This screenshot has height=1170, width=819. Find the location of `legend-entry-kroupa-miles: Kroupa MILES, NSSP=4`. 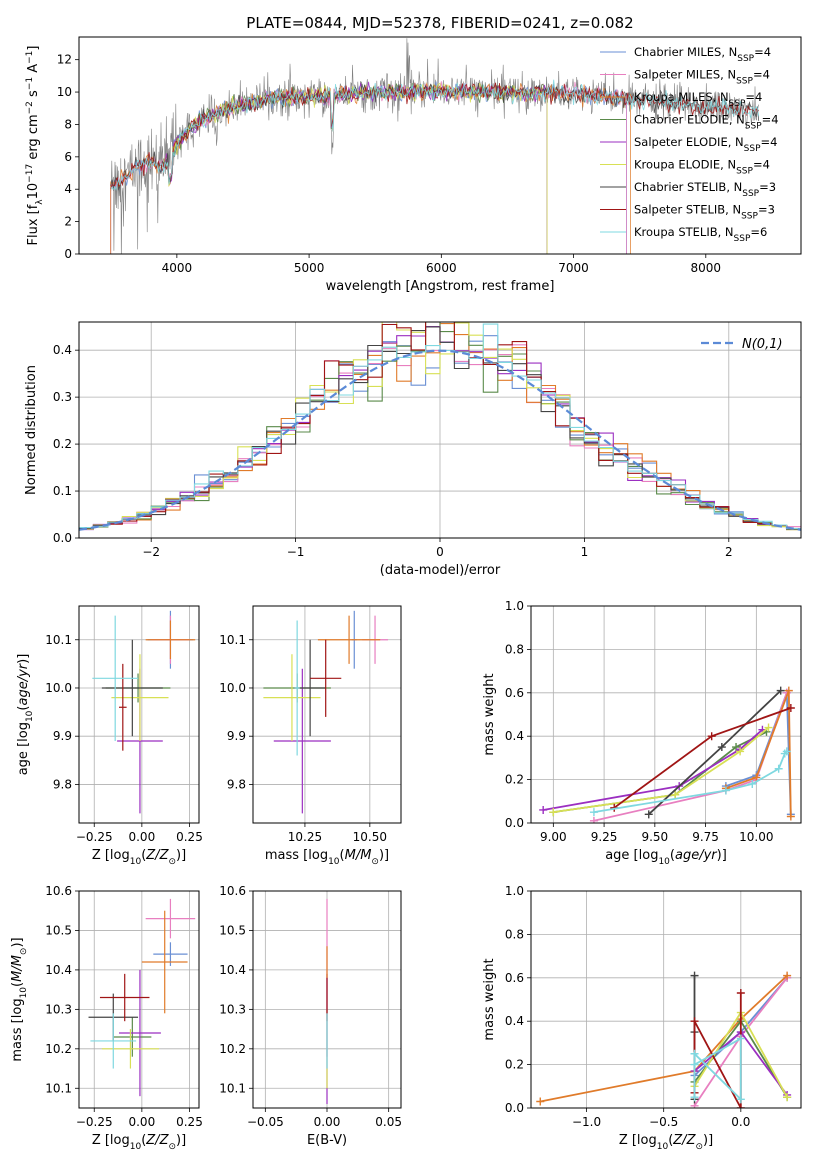

legend-entry-kroupa-miles: Kroupa MILES, NSSP=4 is located at coordinates (681, 99).